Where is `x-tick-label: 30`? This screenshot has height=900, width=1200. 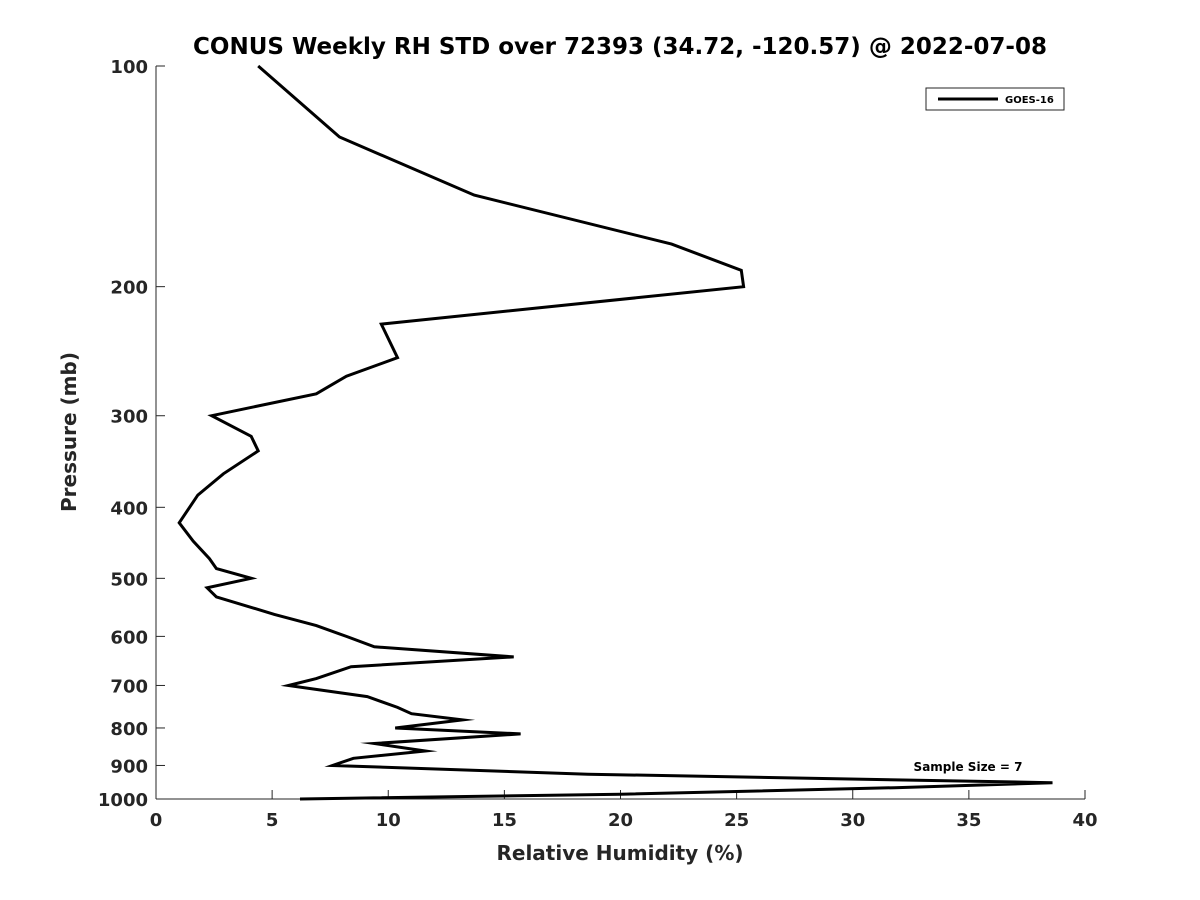 x-tick-label: 30 is located at coordinates (852, 820).